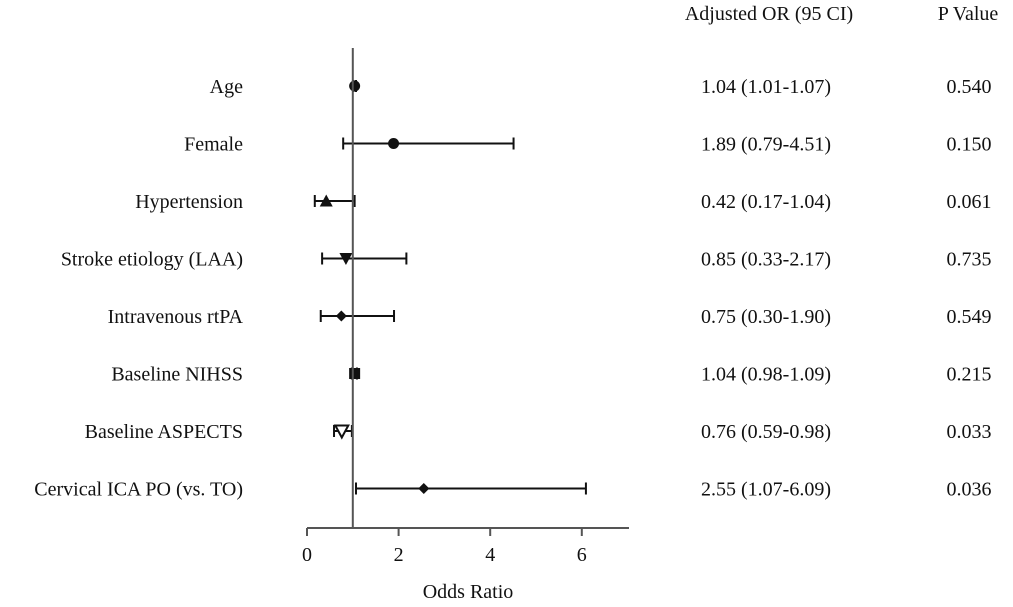  Describe the element at coordinates (213, 145) in the screenshot. I see `row-label: Female` at that location.